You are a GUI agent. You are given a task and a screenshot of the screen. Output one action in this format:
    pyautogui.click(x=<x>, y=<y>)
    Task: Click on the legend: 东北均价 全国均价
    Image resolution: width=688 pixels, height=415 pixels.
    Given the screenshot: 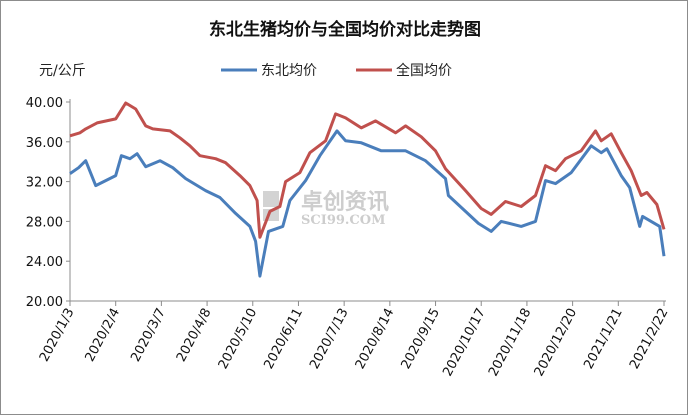 What is the action you would take?
    pyautogui.click(x=336, y=70)
    